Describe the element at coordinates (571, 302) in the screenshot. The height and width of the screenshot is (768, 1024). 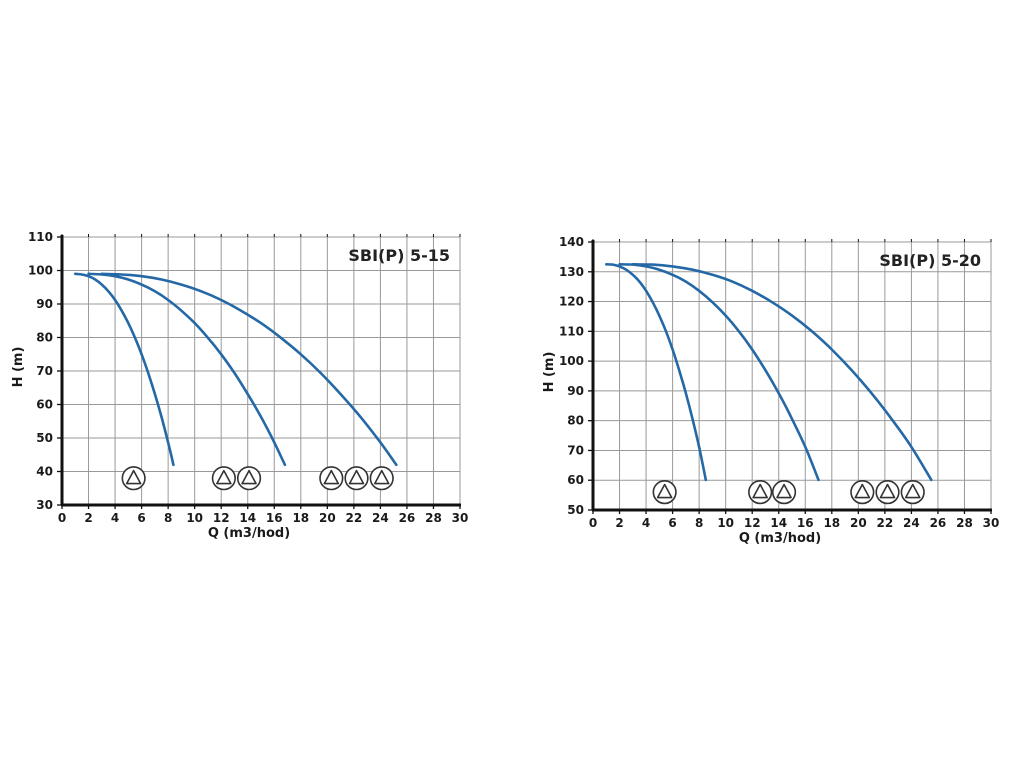
I see `y-tick-label: 120` at that location.